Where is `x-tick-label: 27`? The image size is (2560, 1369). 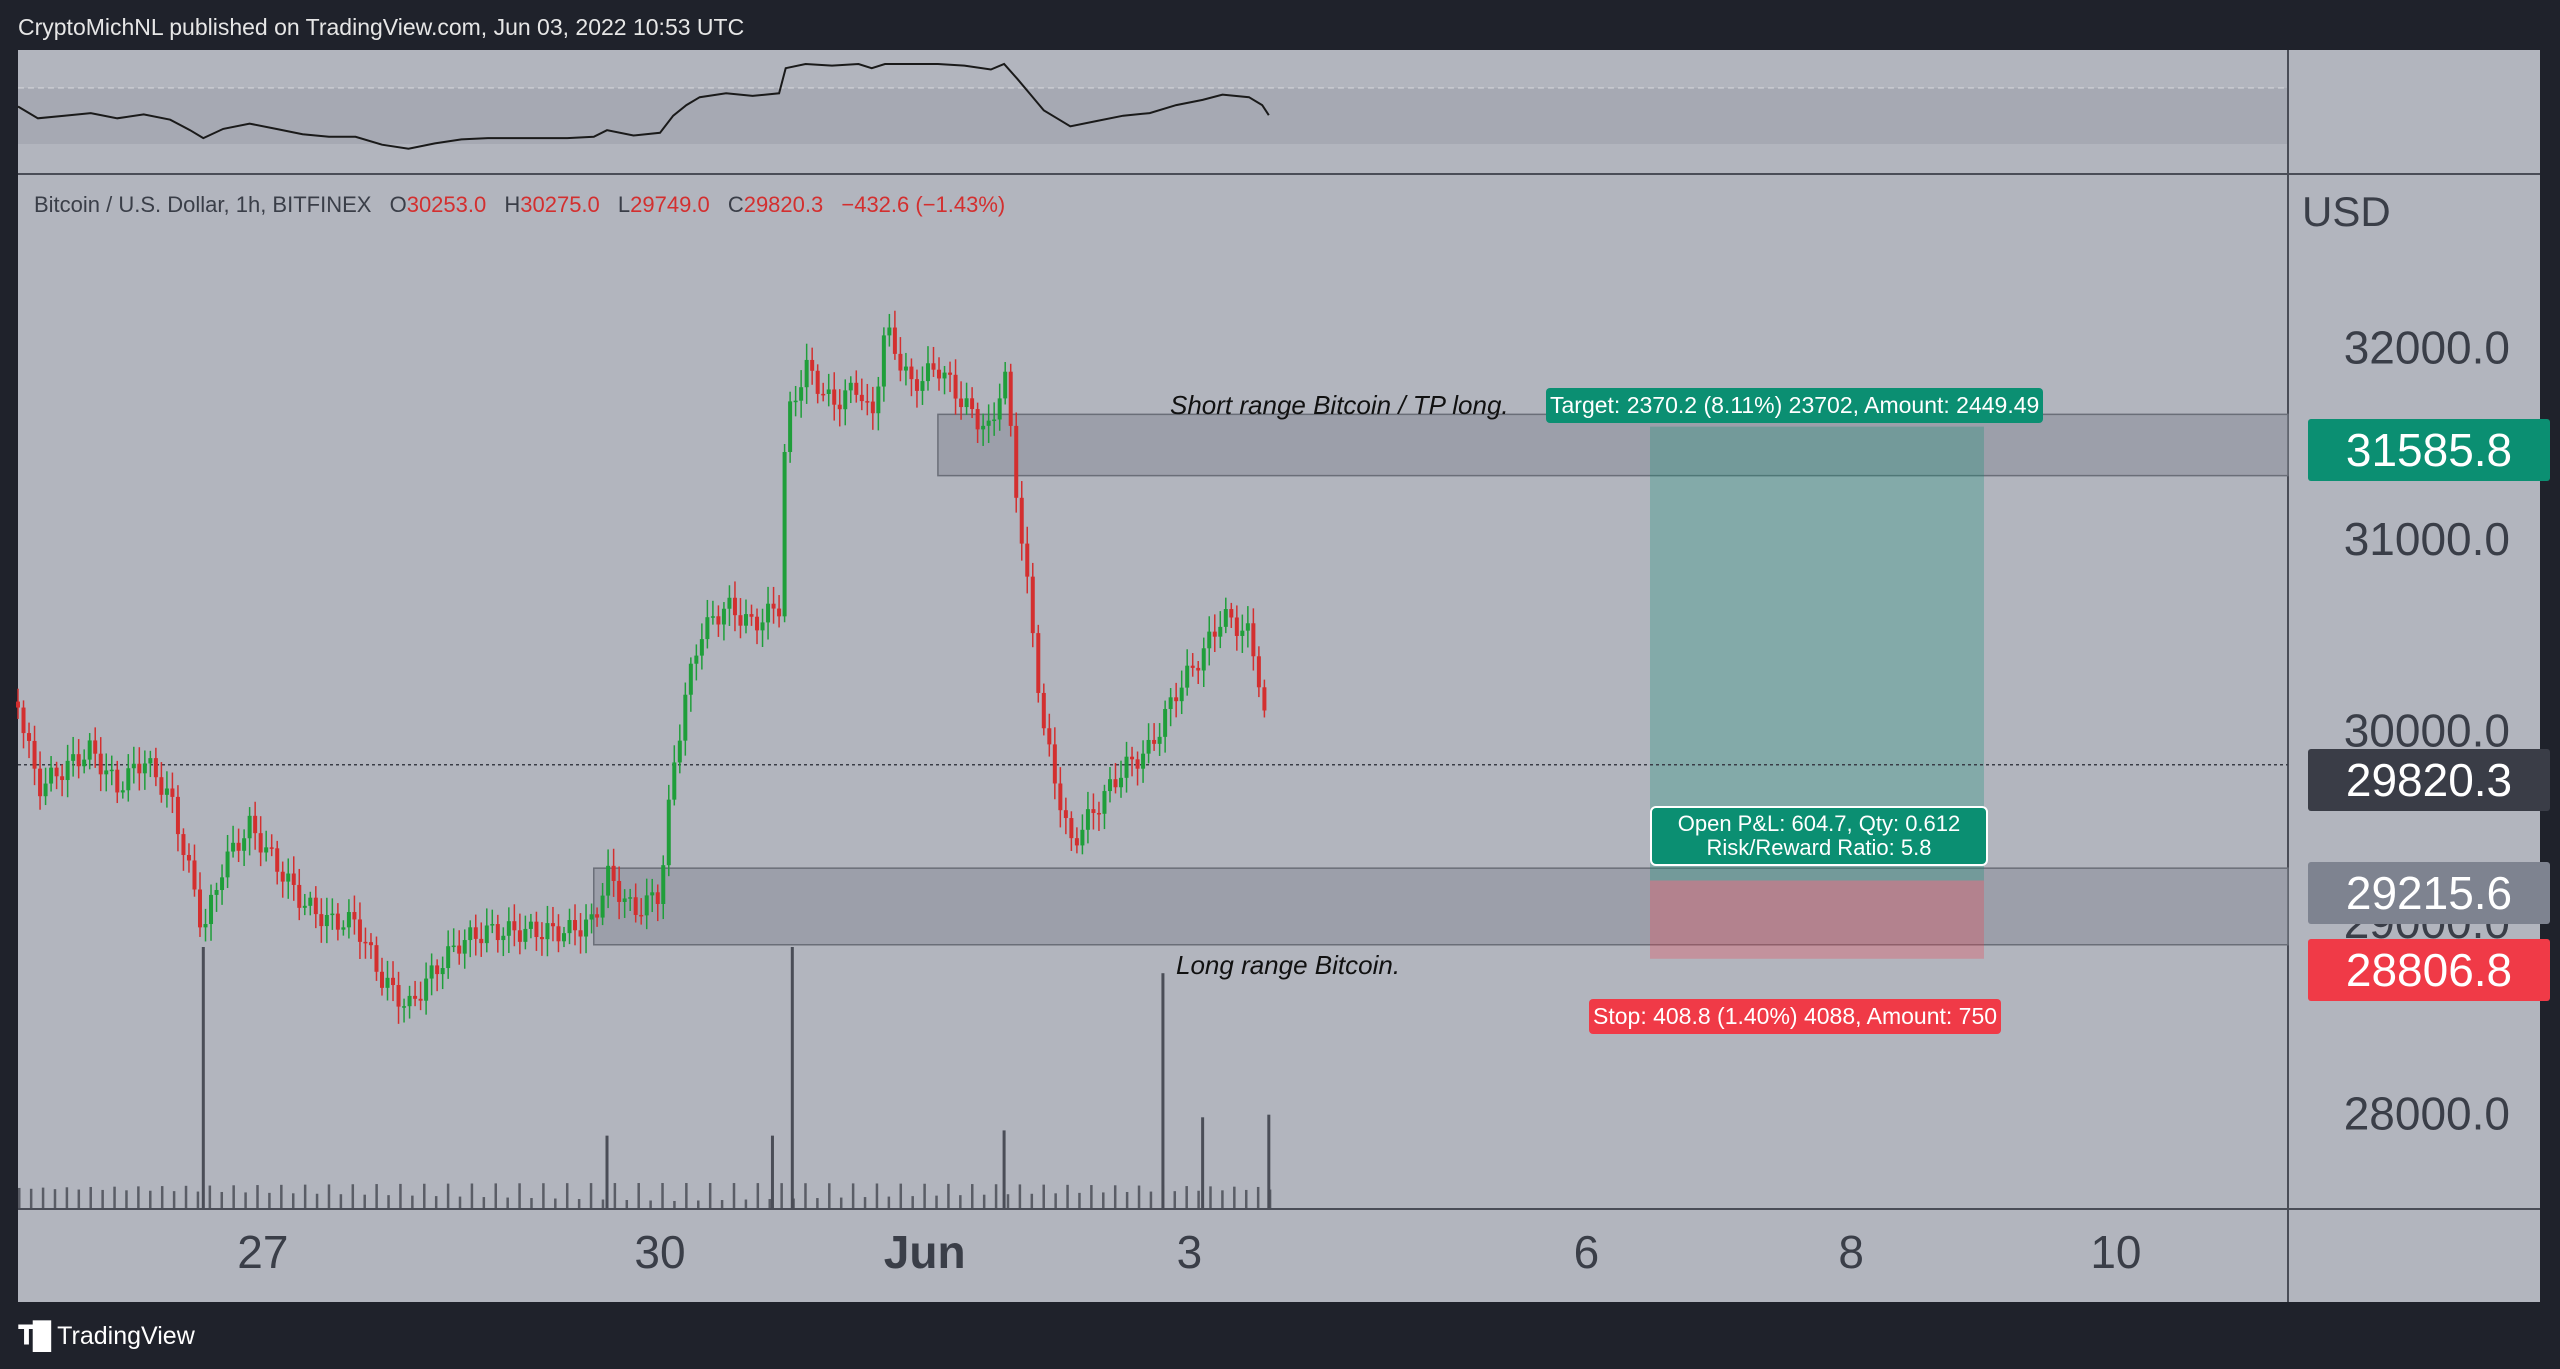
x-tick-label: 27 is located at coordinates (262, 1252).